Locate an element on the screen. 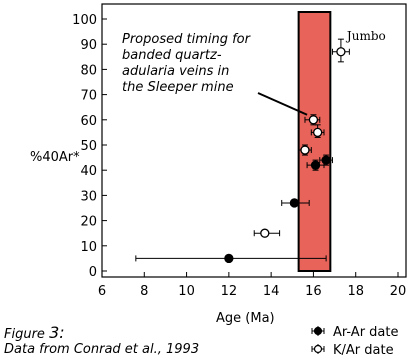 Image resolution: width=419 pixels, height=362 pixels. data-point-kar-5: Jumbo is located at coordinates (358, 46).